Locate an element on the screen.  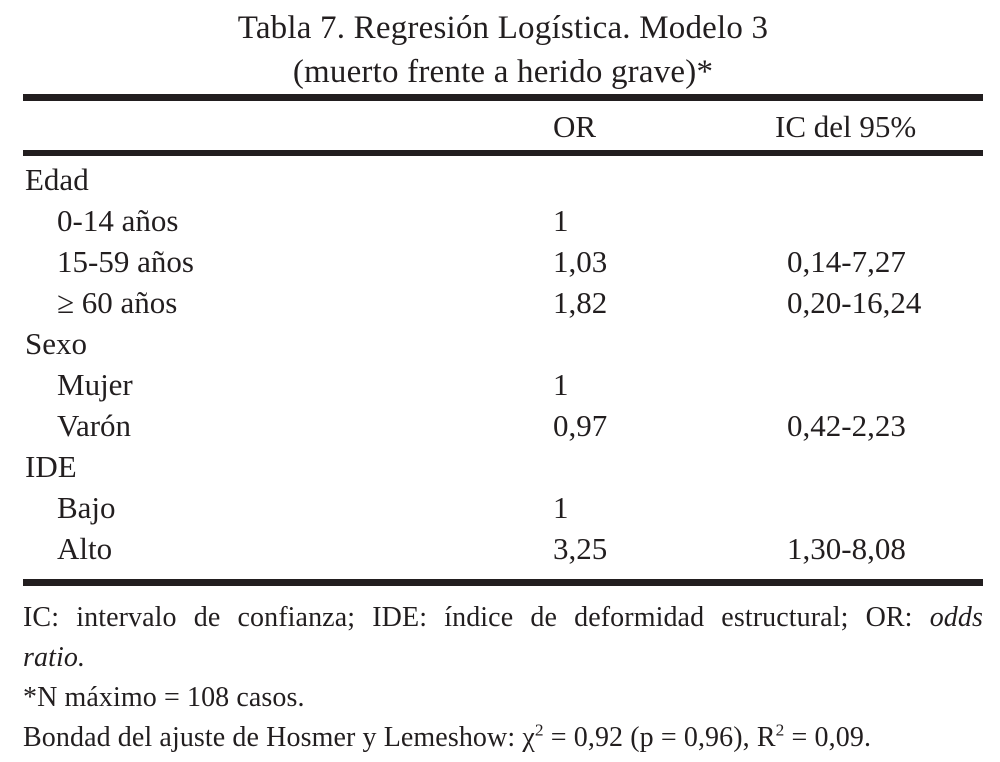
table-row: Alto 3,25 1,30-8,08 is located at coordinates (503, 548).